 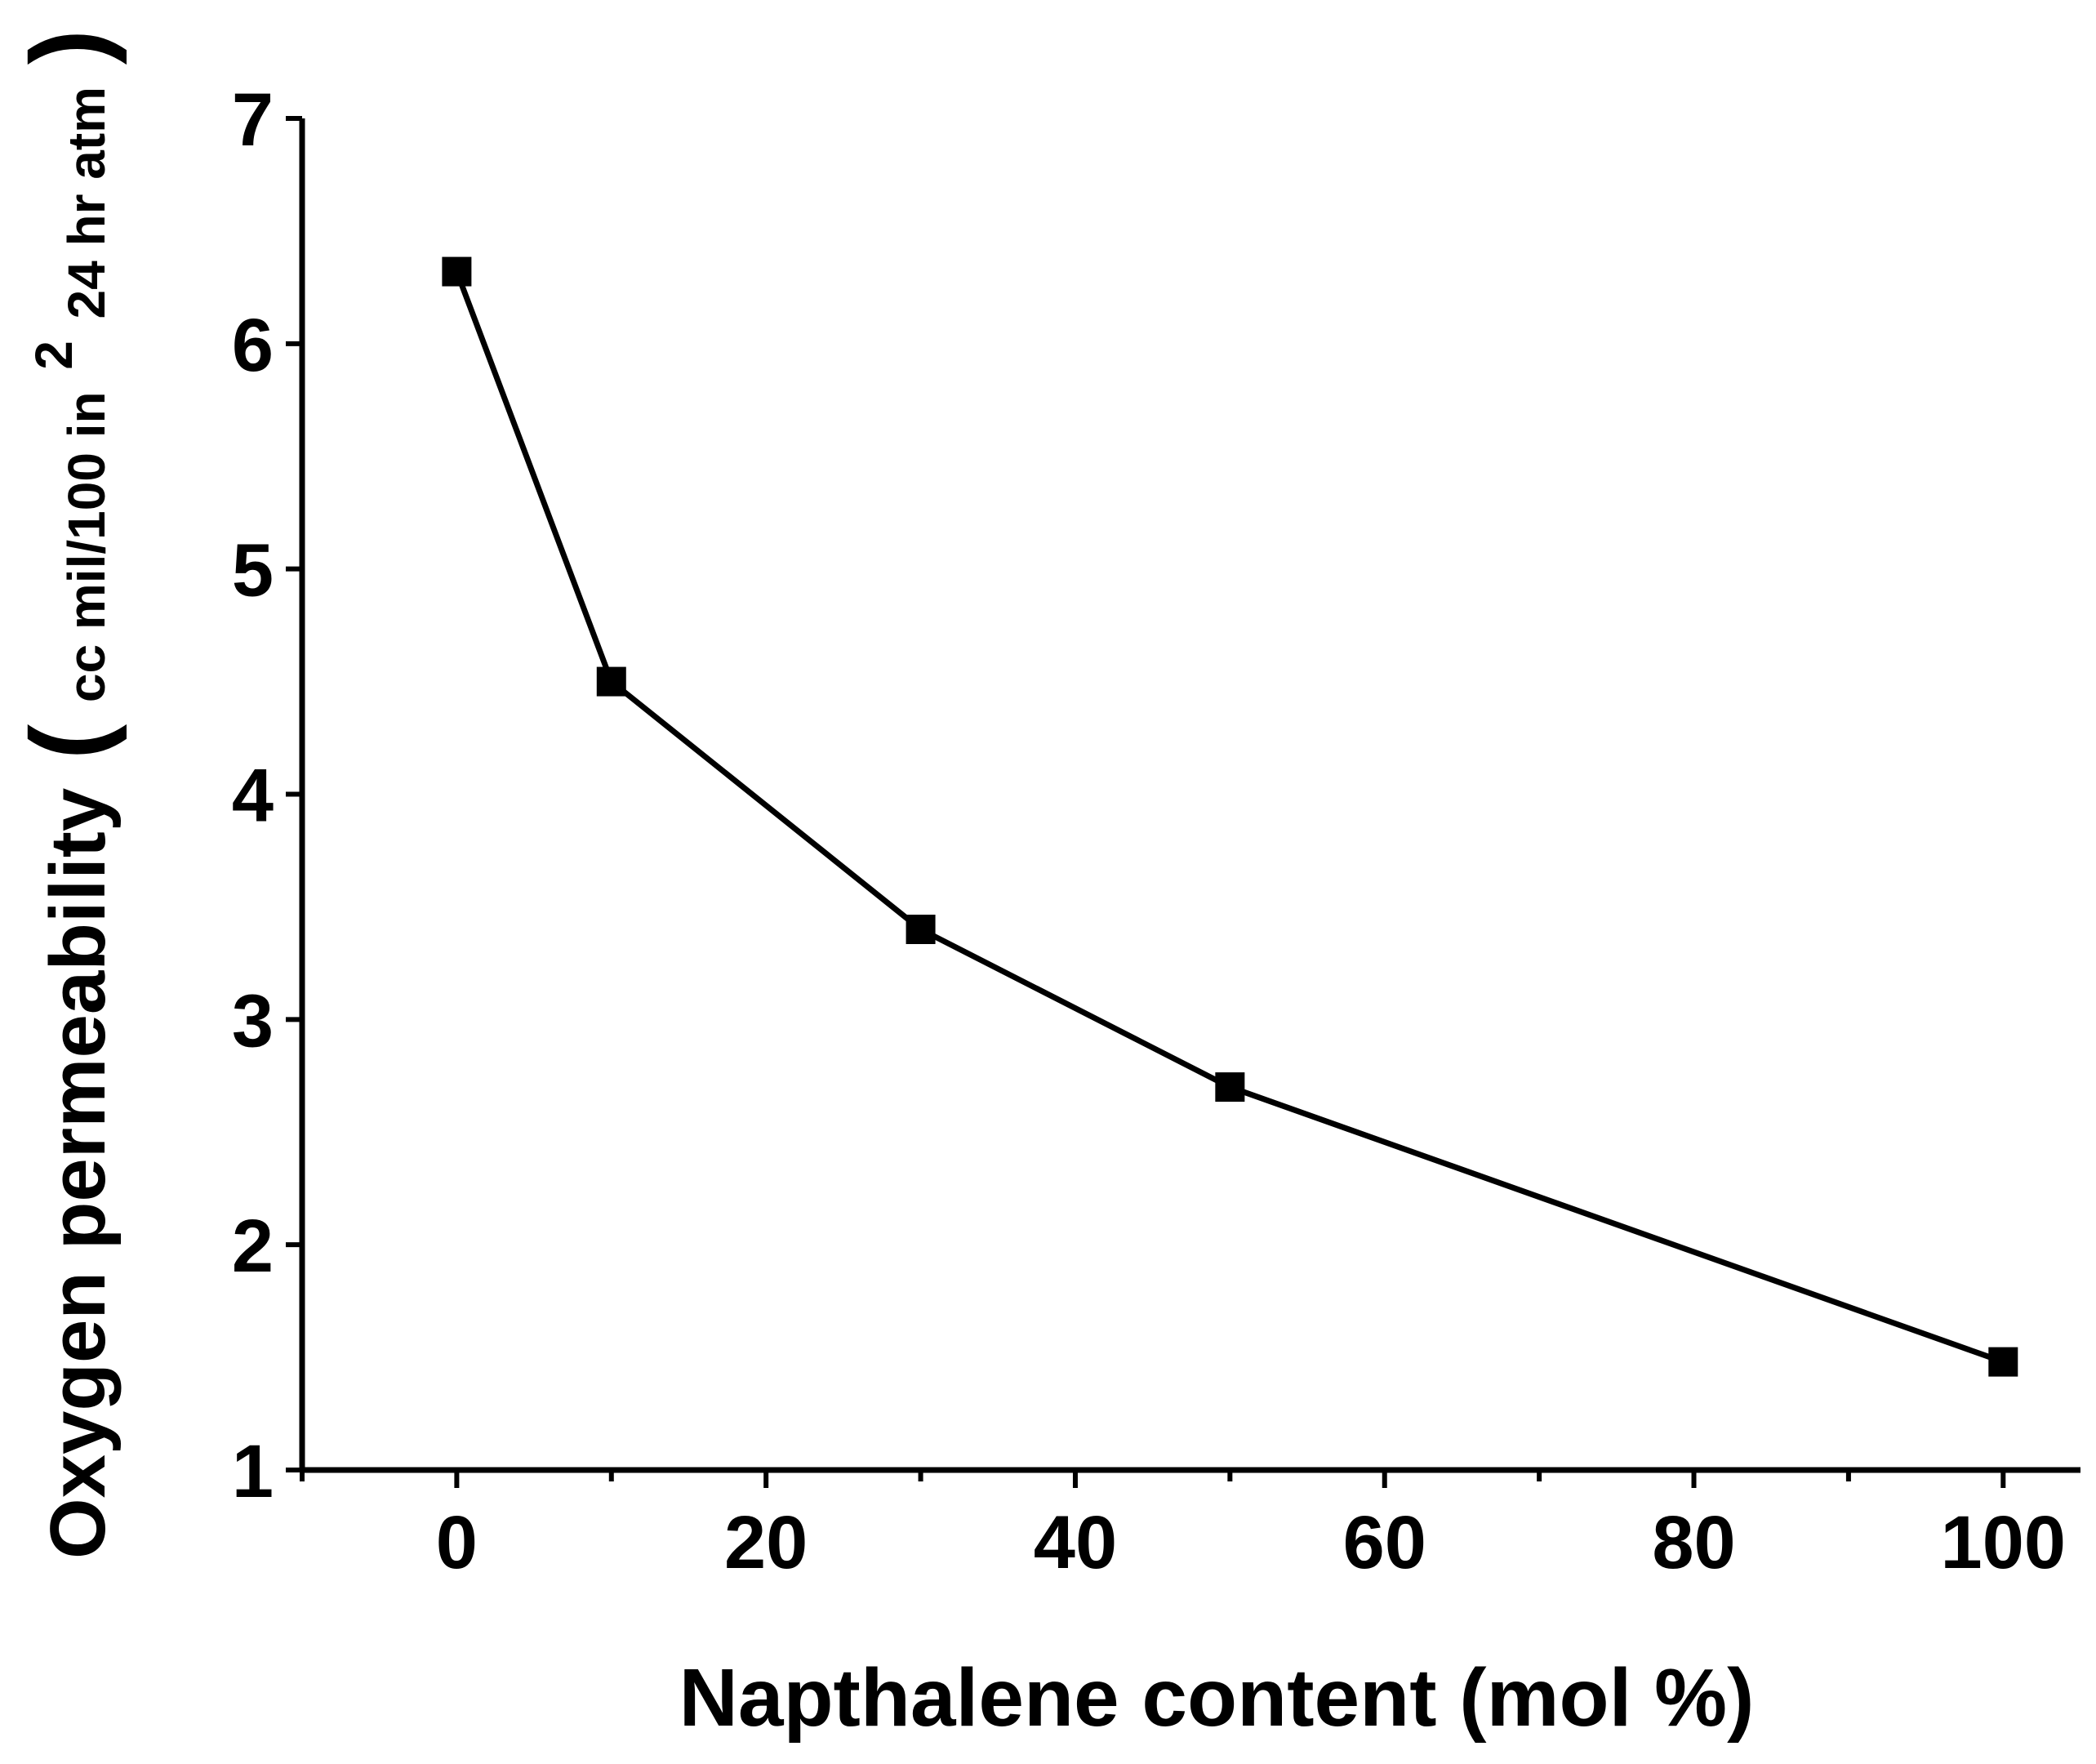 What do you see at coordinates (253, 1021) in the screenshot?
I see `y-tick-label: 3` at bounding box center [253, 1021].